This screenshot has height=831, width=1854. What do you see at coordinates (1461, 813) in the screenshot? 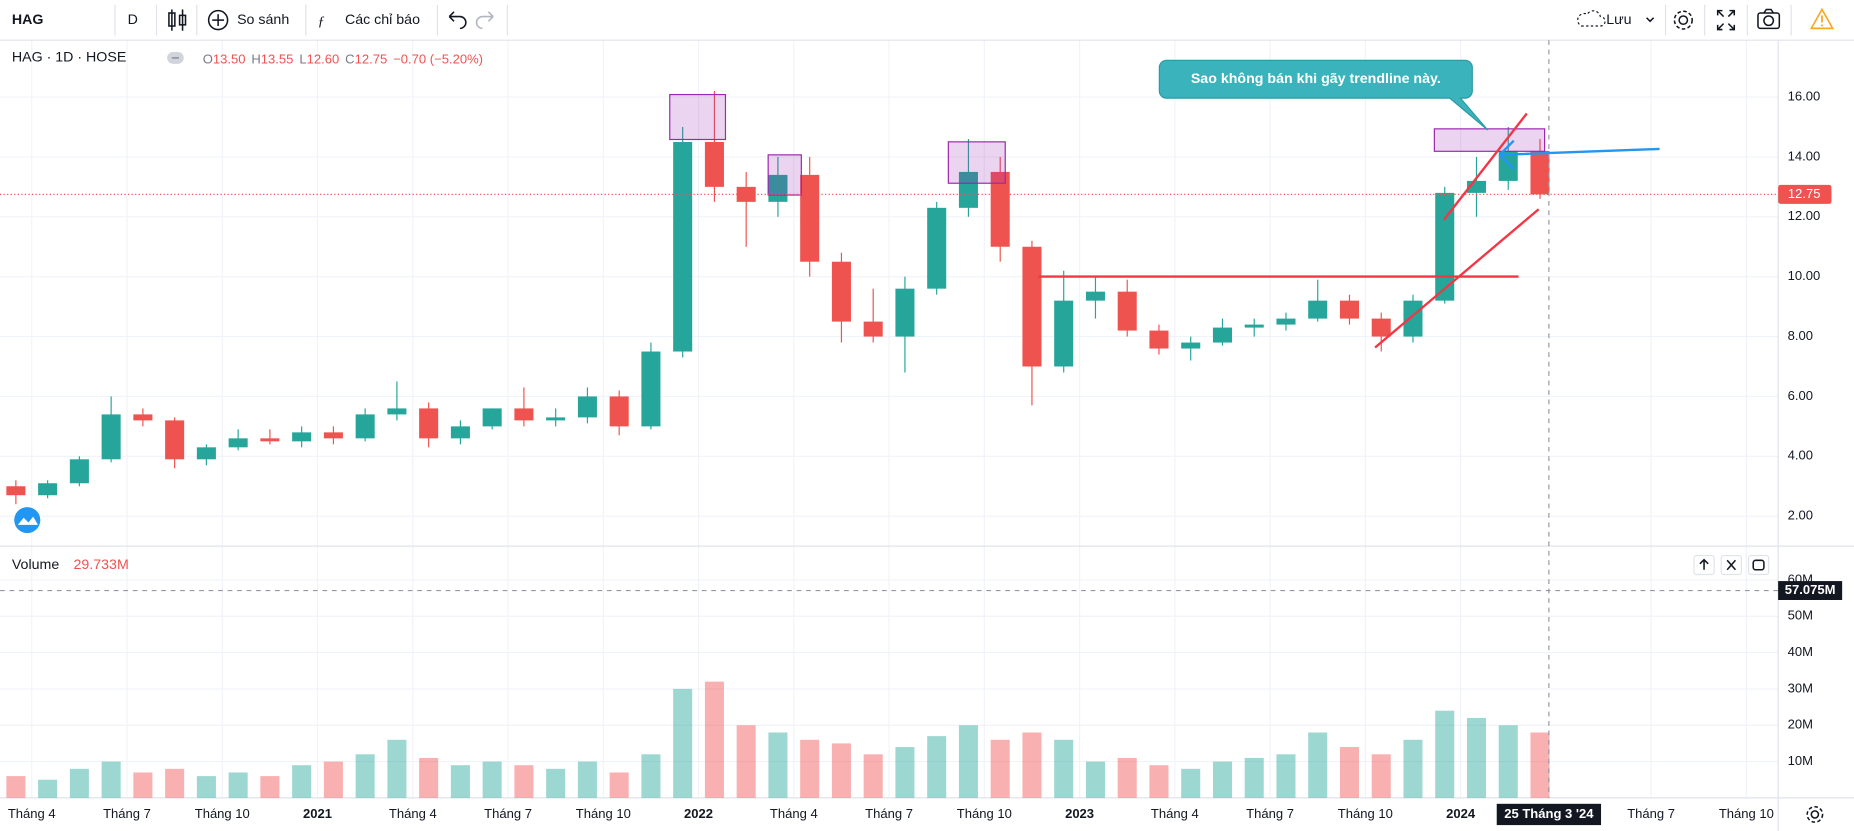
I see `x-tick-label: 2024` at bounding box center [1461, 813].